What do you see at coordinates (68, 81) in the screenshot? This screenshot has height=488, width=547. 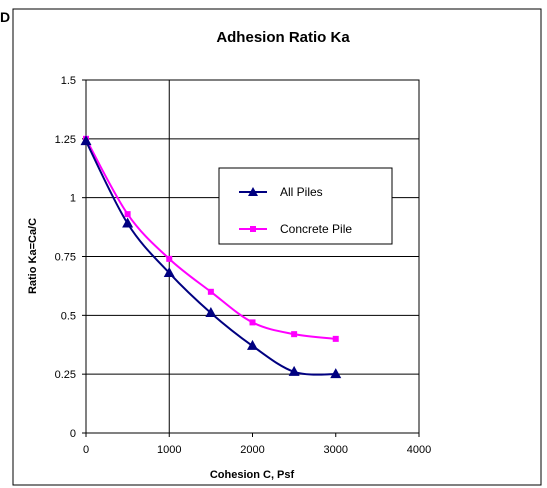 I see `y-tick-label: 1.5` at bounding box center [68, 81].